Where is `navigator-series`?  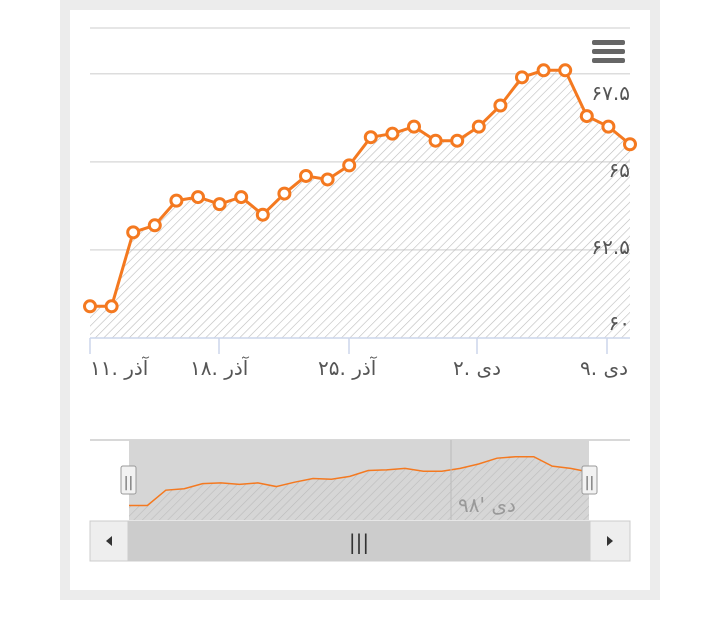
navigator-series is located at coordinates (359, 487).